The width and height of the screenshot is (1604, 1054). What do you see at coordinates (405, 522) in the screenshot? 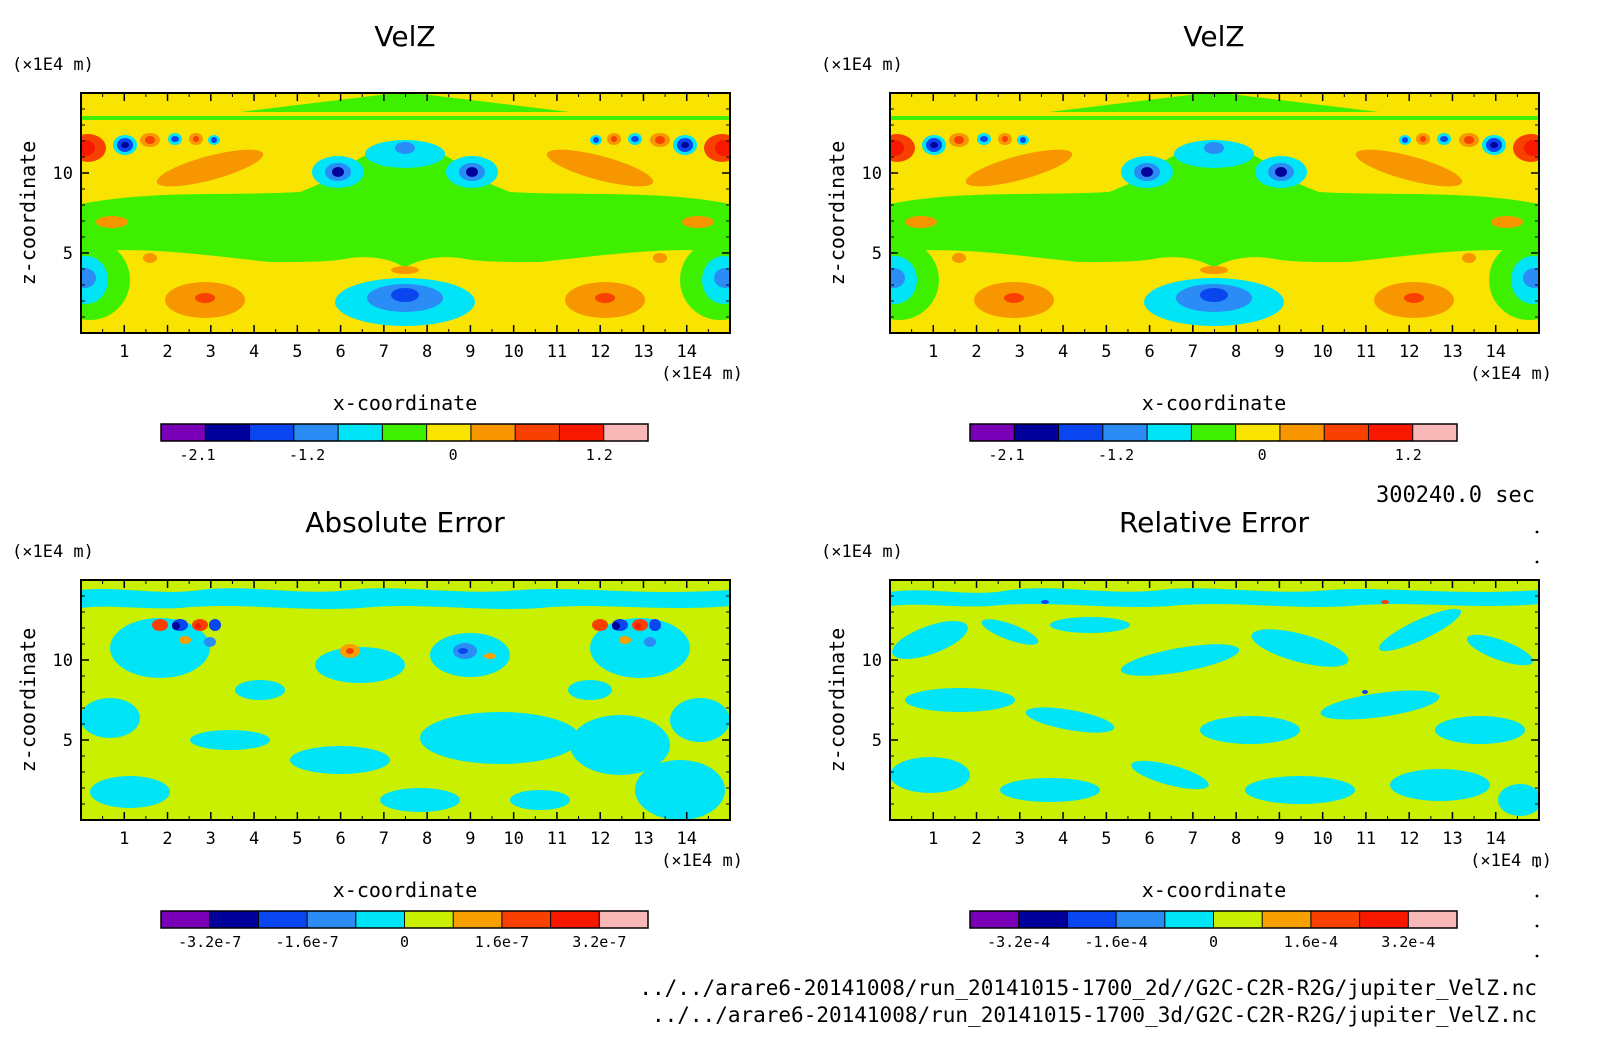
I see `panel-title: Absolute Error` at bounding box center [405, 522].